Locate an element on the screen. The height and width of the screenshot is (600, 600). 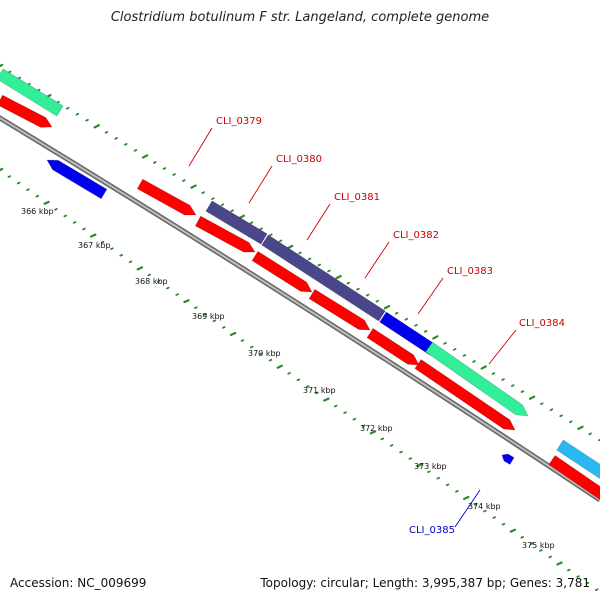
gene-arrow-blue-left is located at coordinates (76, 177).